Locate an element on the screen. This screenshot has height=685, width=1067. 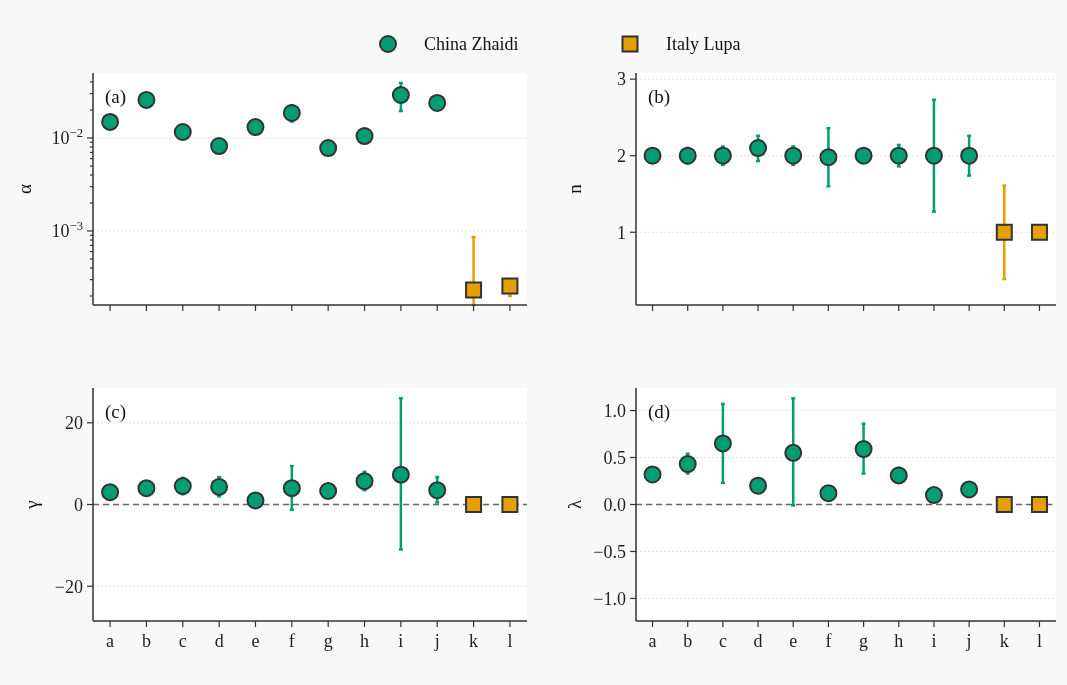
text: (c) is located at coordinates (116, 412).